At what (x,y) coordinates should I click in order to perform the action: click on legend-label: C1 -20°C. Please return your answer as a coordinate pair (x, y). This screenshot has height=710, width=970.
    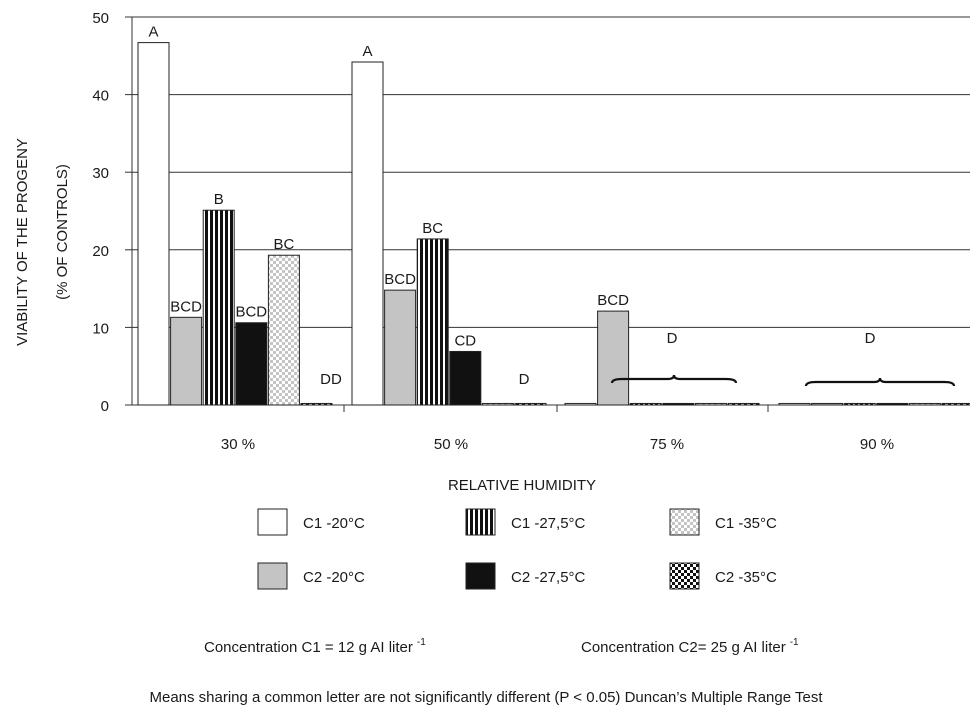
    Looking at the image, I should click on (334, 523).